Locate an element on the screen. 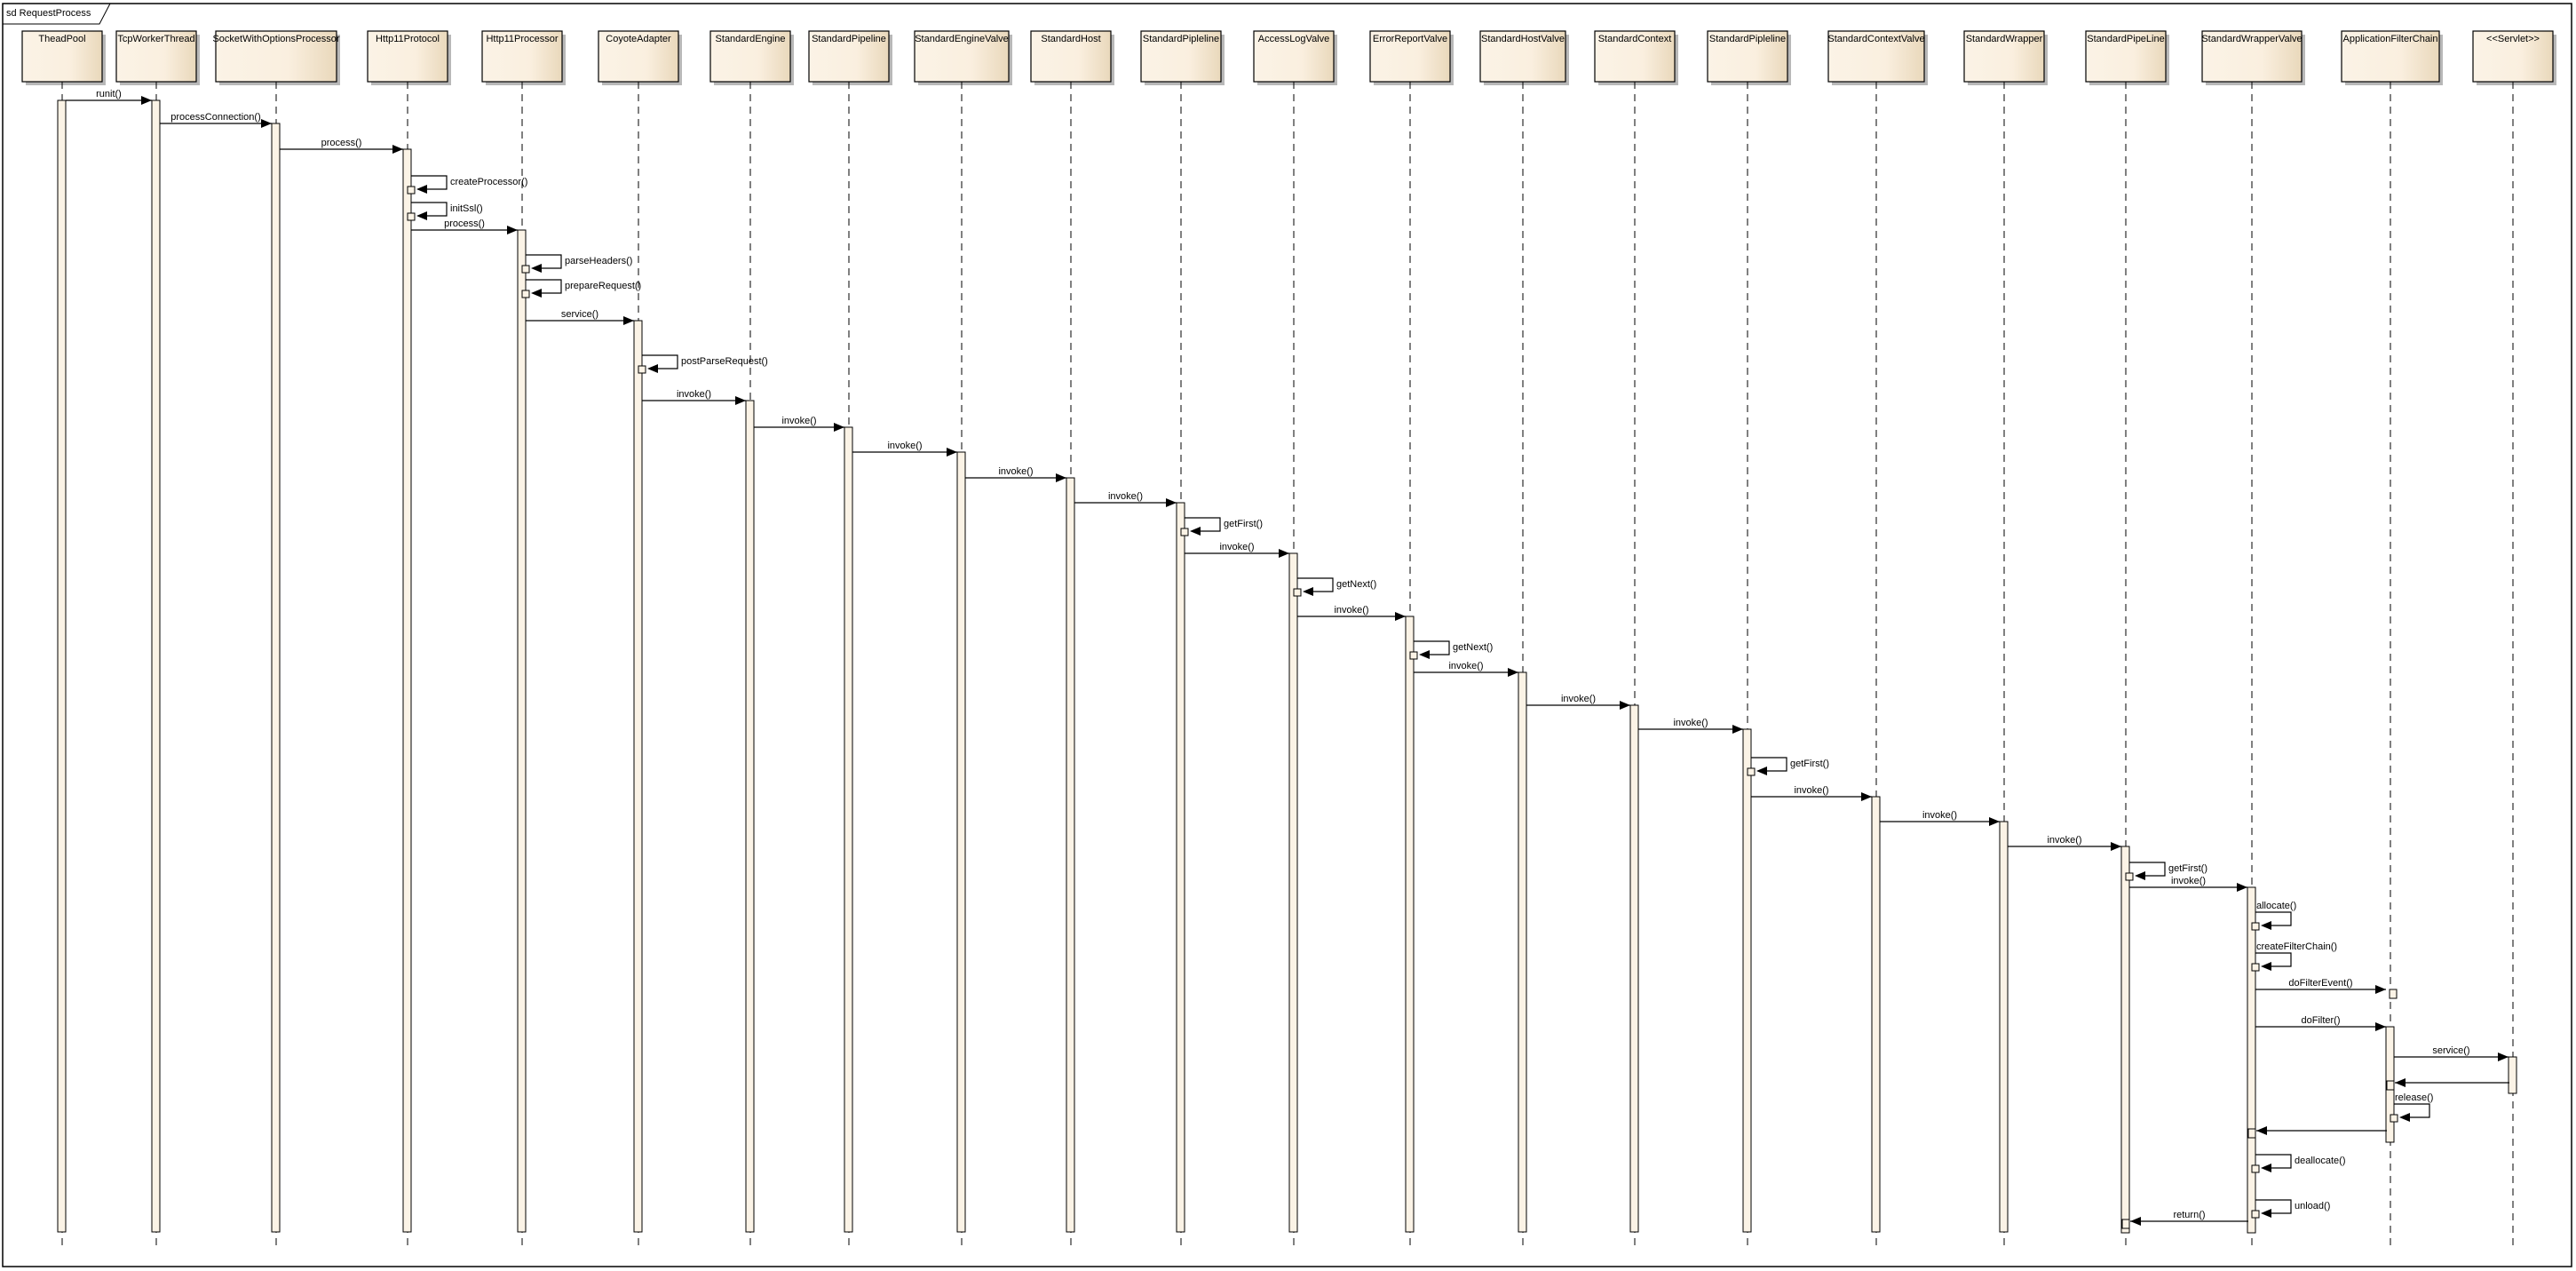 This screenshot has height=1271, width=2576. lifeline: TheadPool is located at coordinates (64, 637).